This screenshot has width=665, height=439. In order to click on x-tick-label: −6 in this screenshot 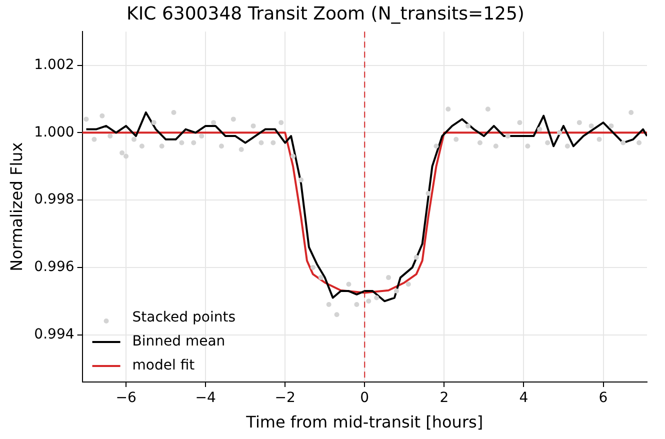, I will do `click(126, 398)`.